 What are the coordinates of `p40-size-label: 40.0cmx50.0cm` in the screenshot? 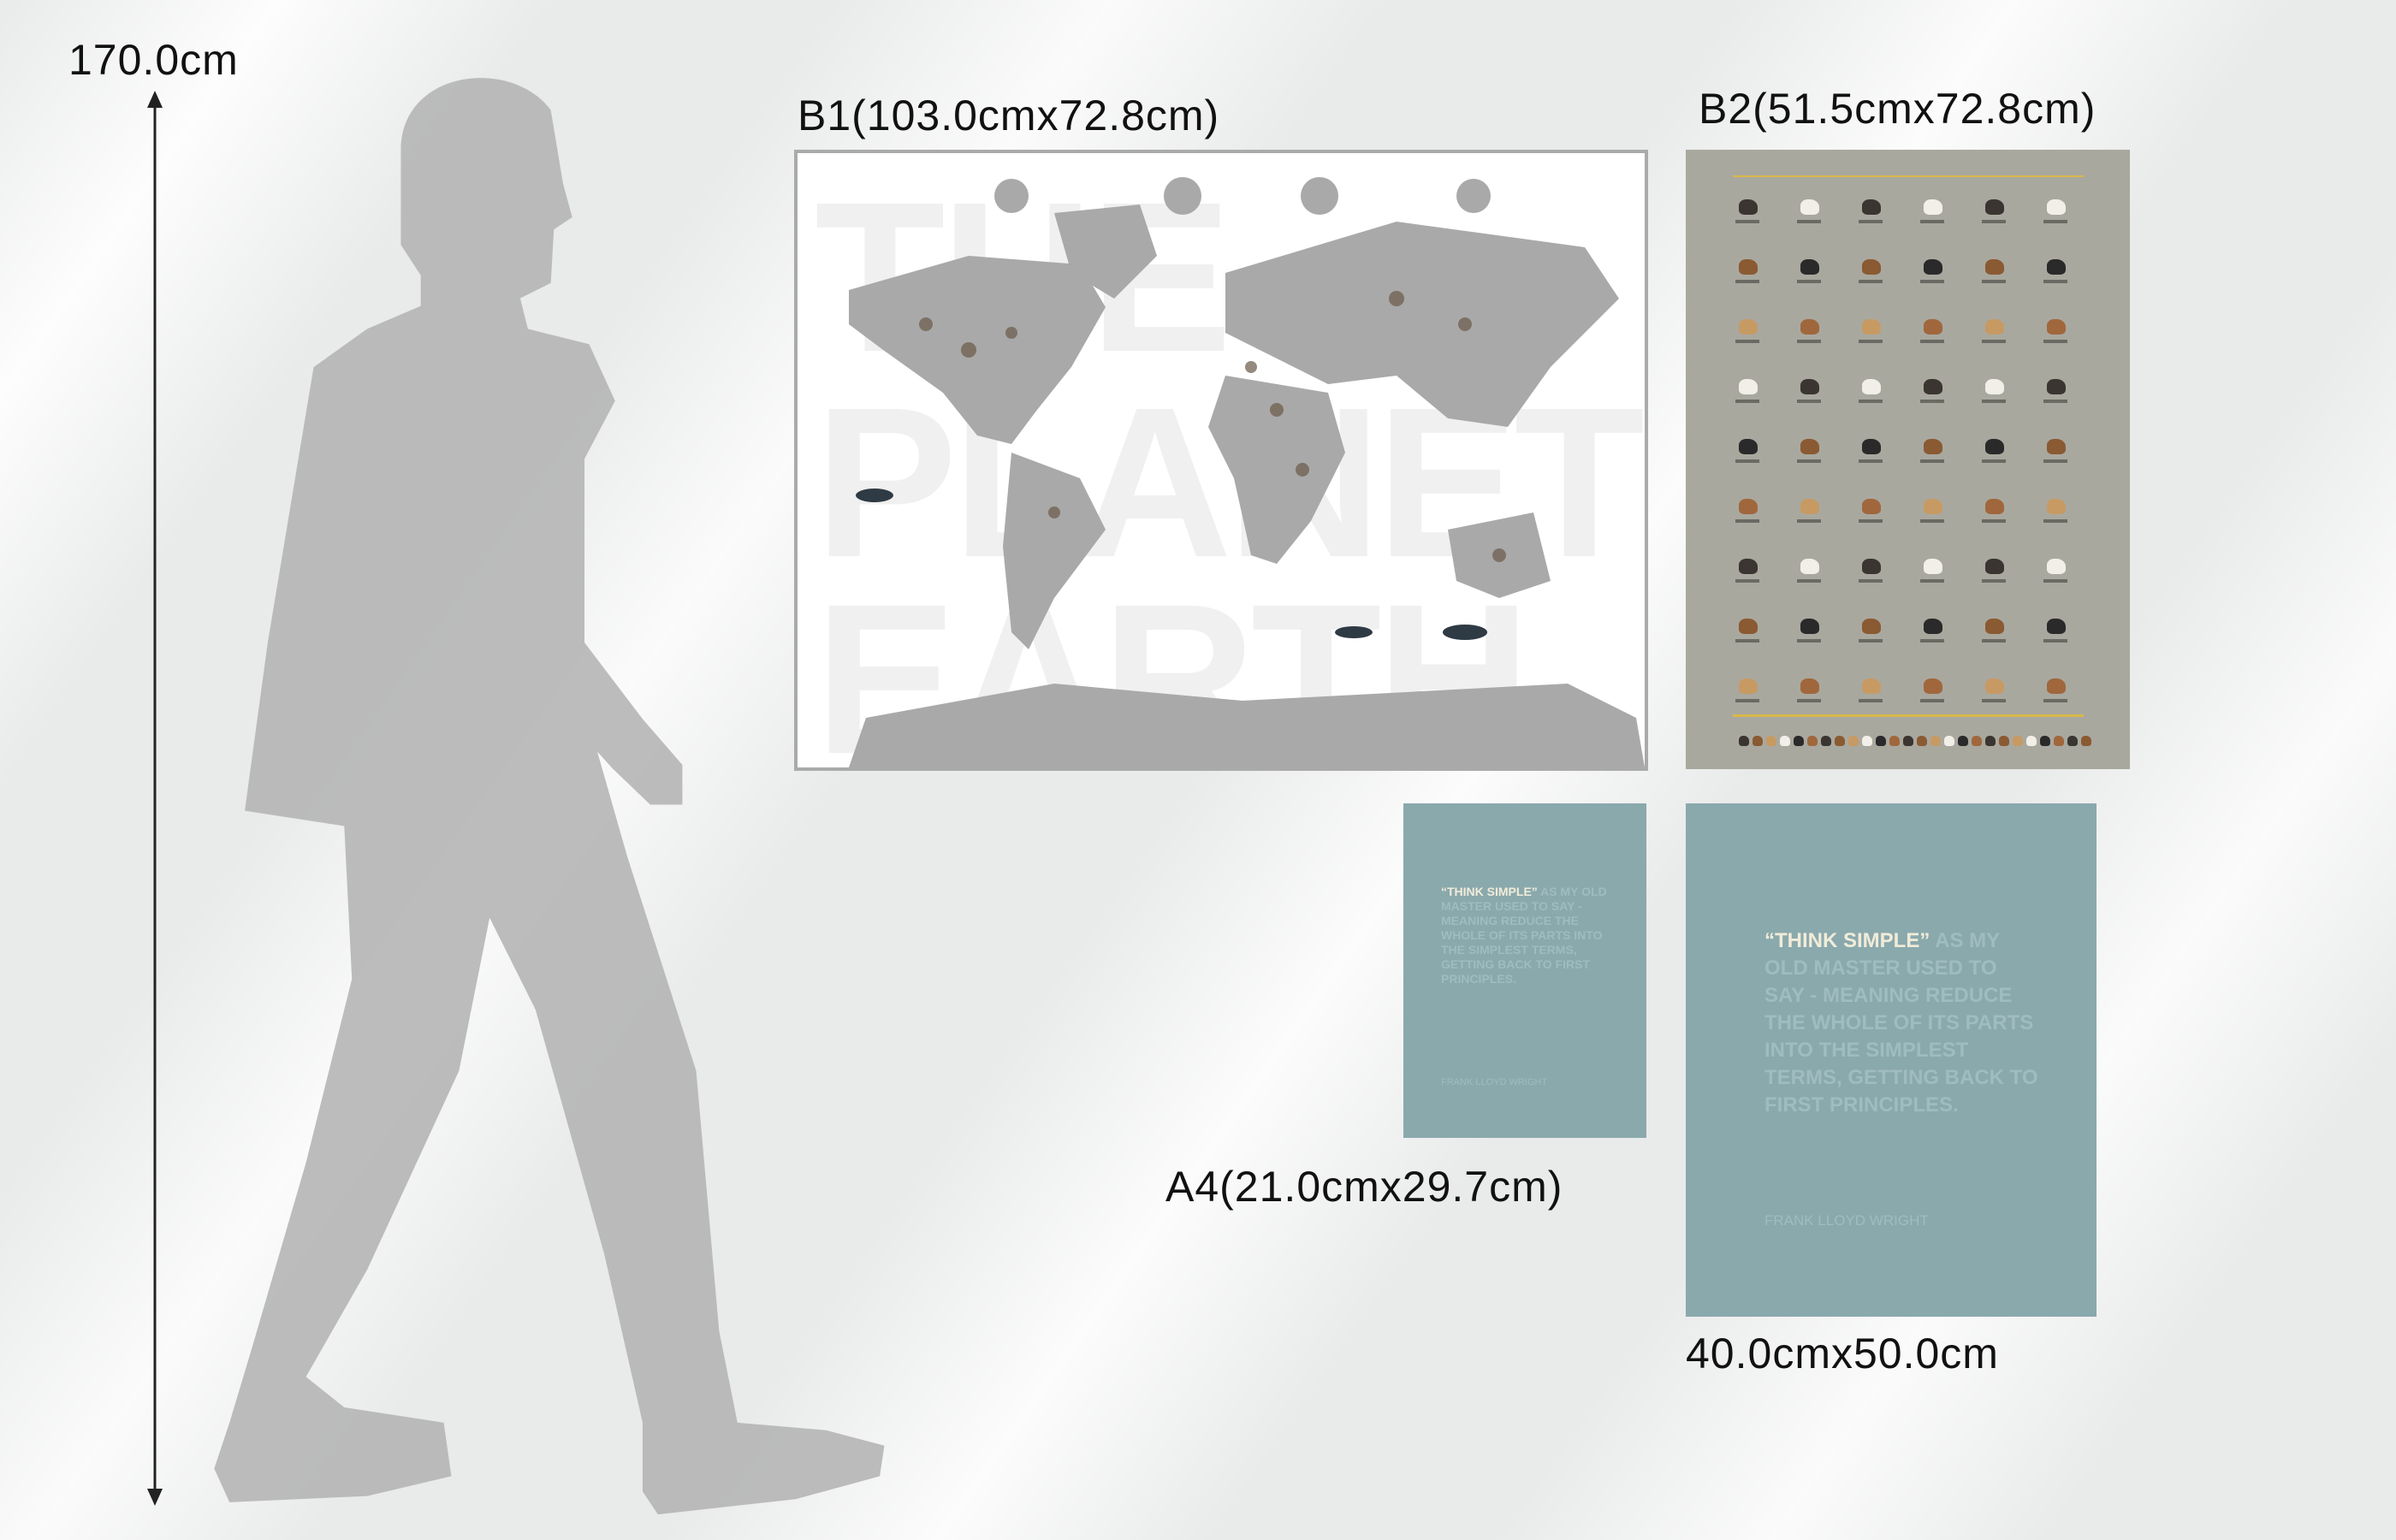 It's located at (1842, 1353).